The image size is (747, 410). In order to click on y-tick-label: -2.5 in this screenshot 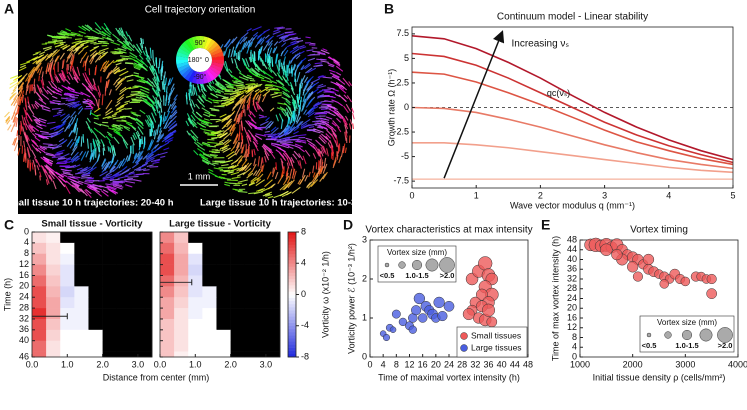, I will do `click(401, 131)`.